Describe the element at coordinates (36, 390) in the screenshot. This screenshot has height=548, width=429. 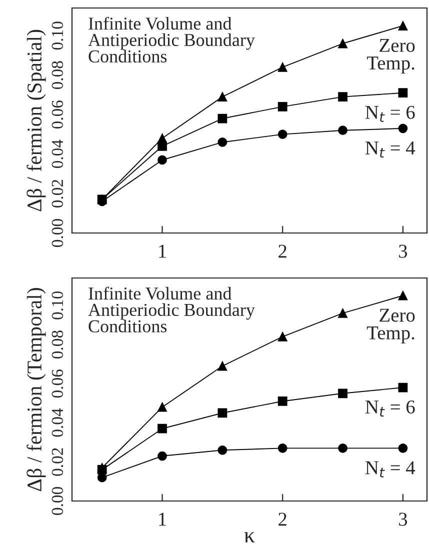
I see `y-axis-title: Δβ / fermion (Temporal)` at that location.